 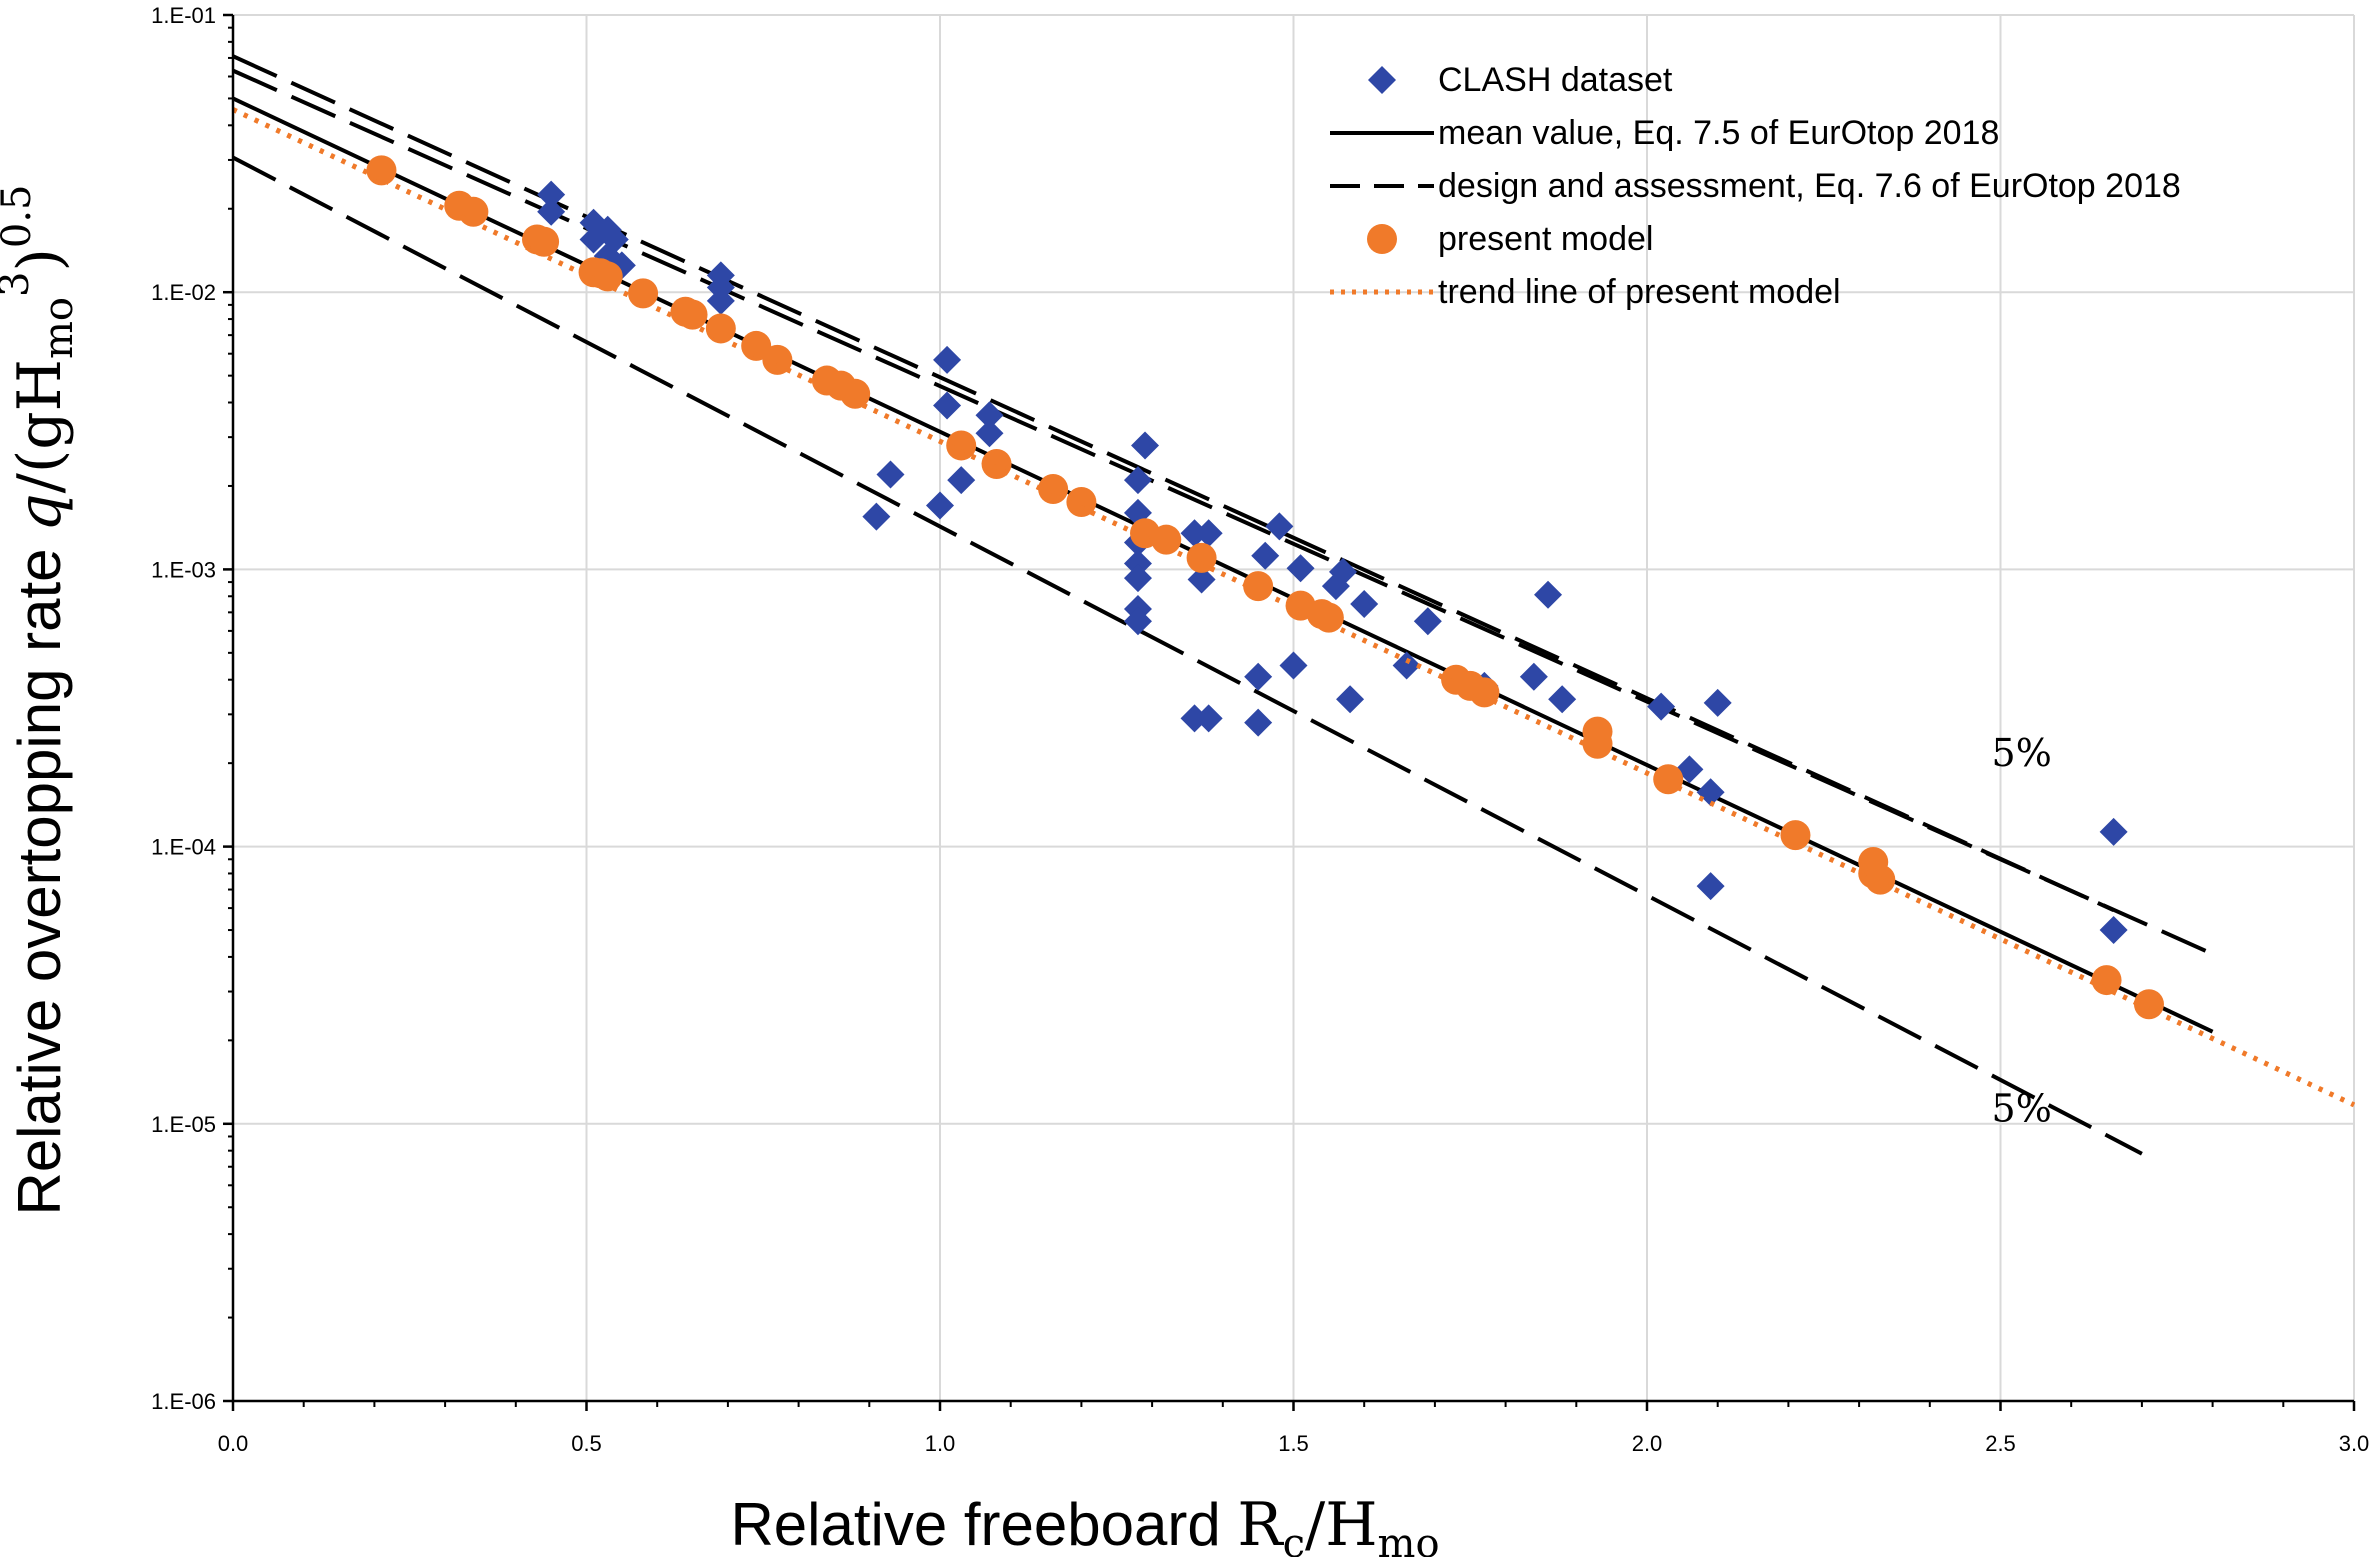 What do you see at coordinates (183, 1401) in the screenshot?
I see `y-tick-label: 1.E-06` at bounding box center [183, 1401].